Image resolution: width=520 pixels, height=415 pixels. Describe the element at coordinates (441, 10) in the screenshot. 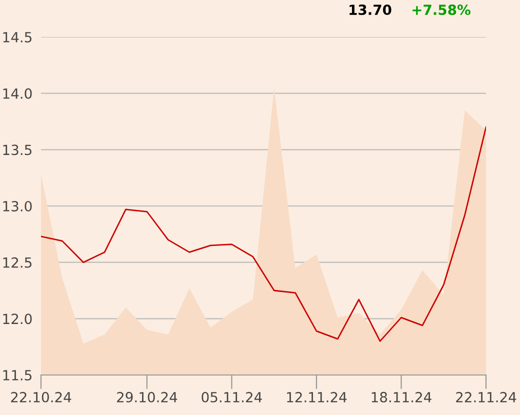

I see `text: +7.58%` at that location.